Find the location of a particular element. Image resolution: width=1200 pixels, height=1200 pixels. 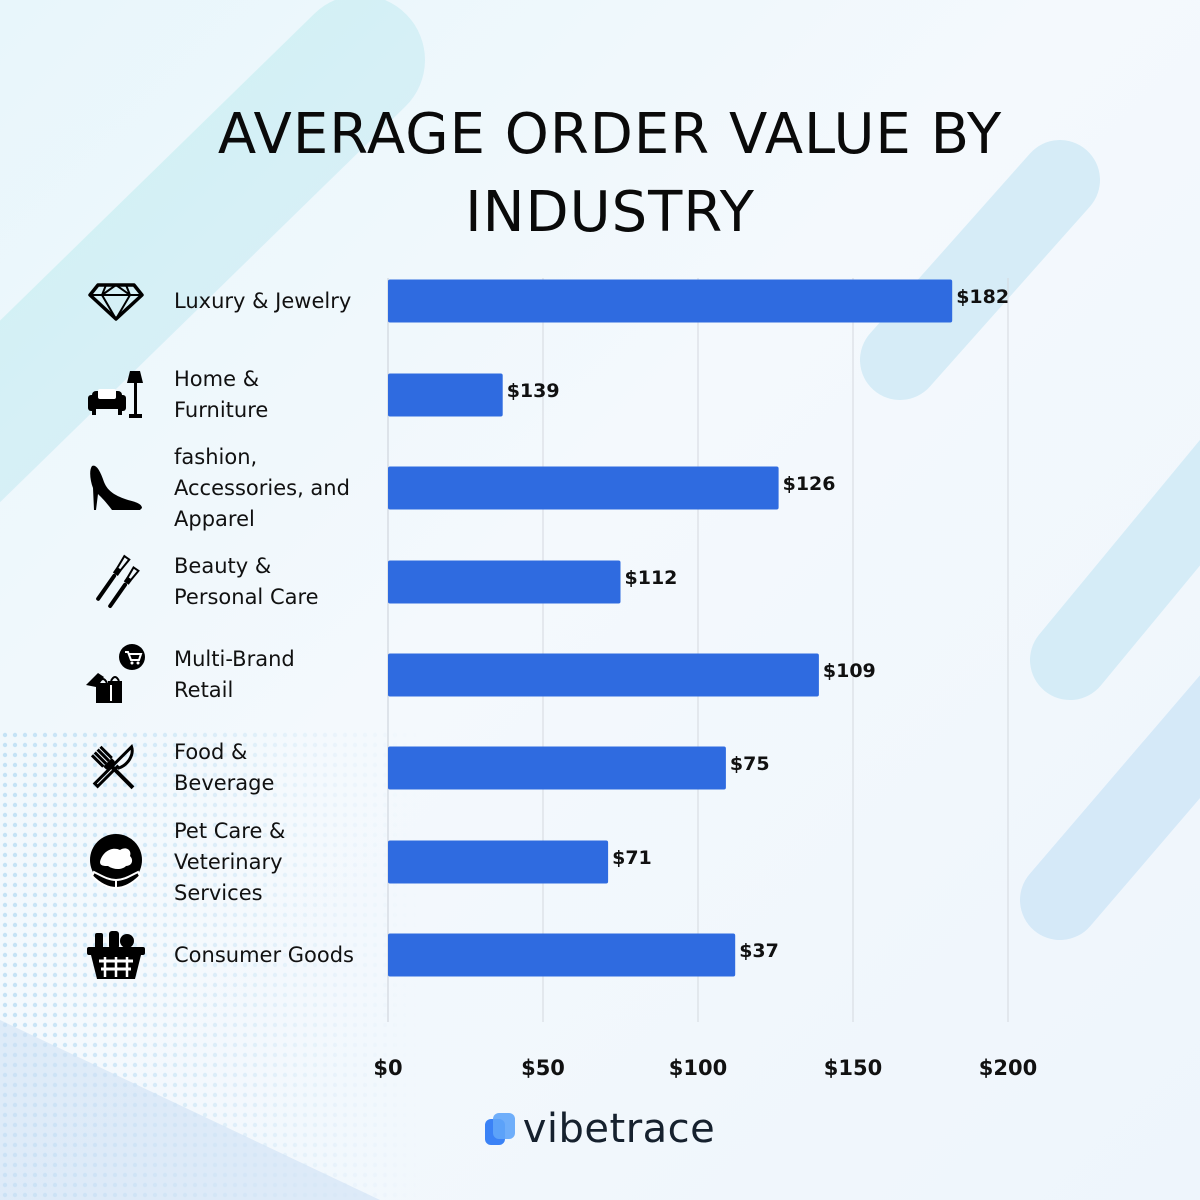

x-tick-label: $150 is located at coordinates (853, 1068).